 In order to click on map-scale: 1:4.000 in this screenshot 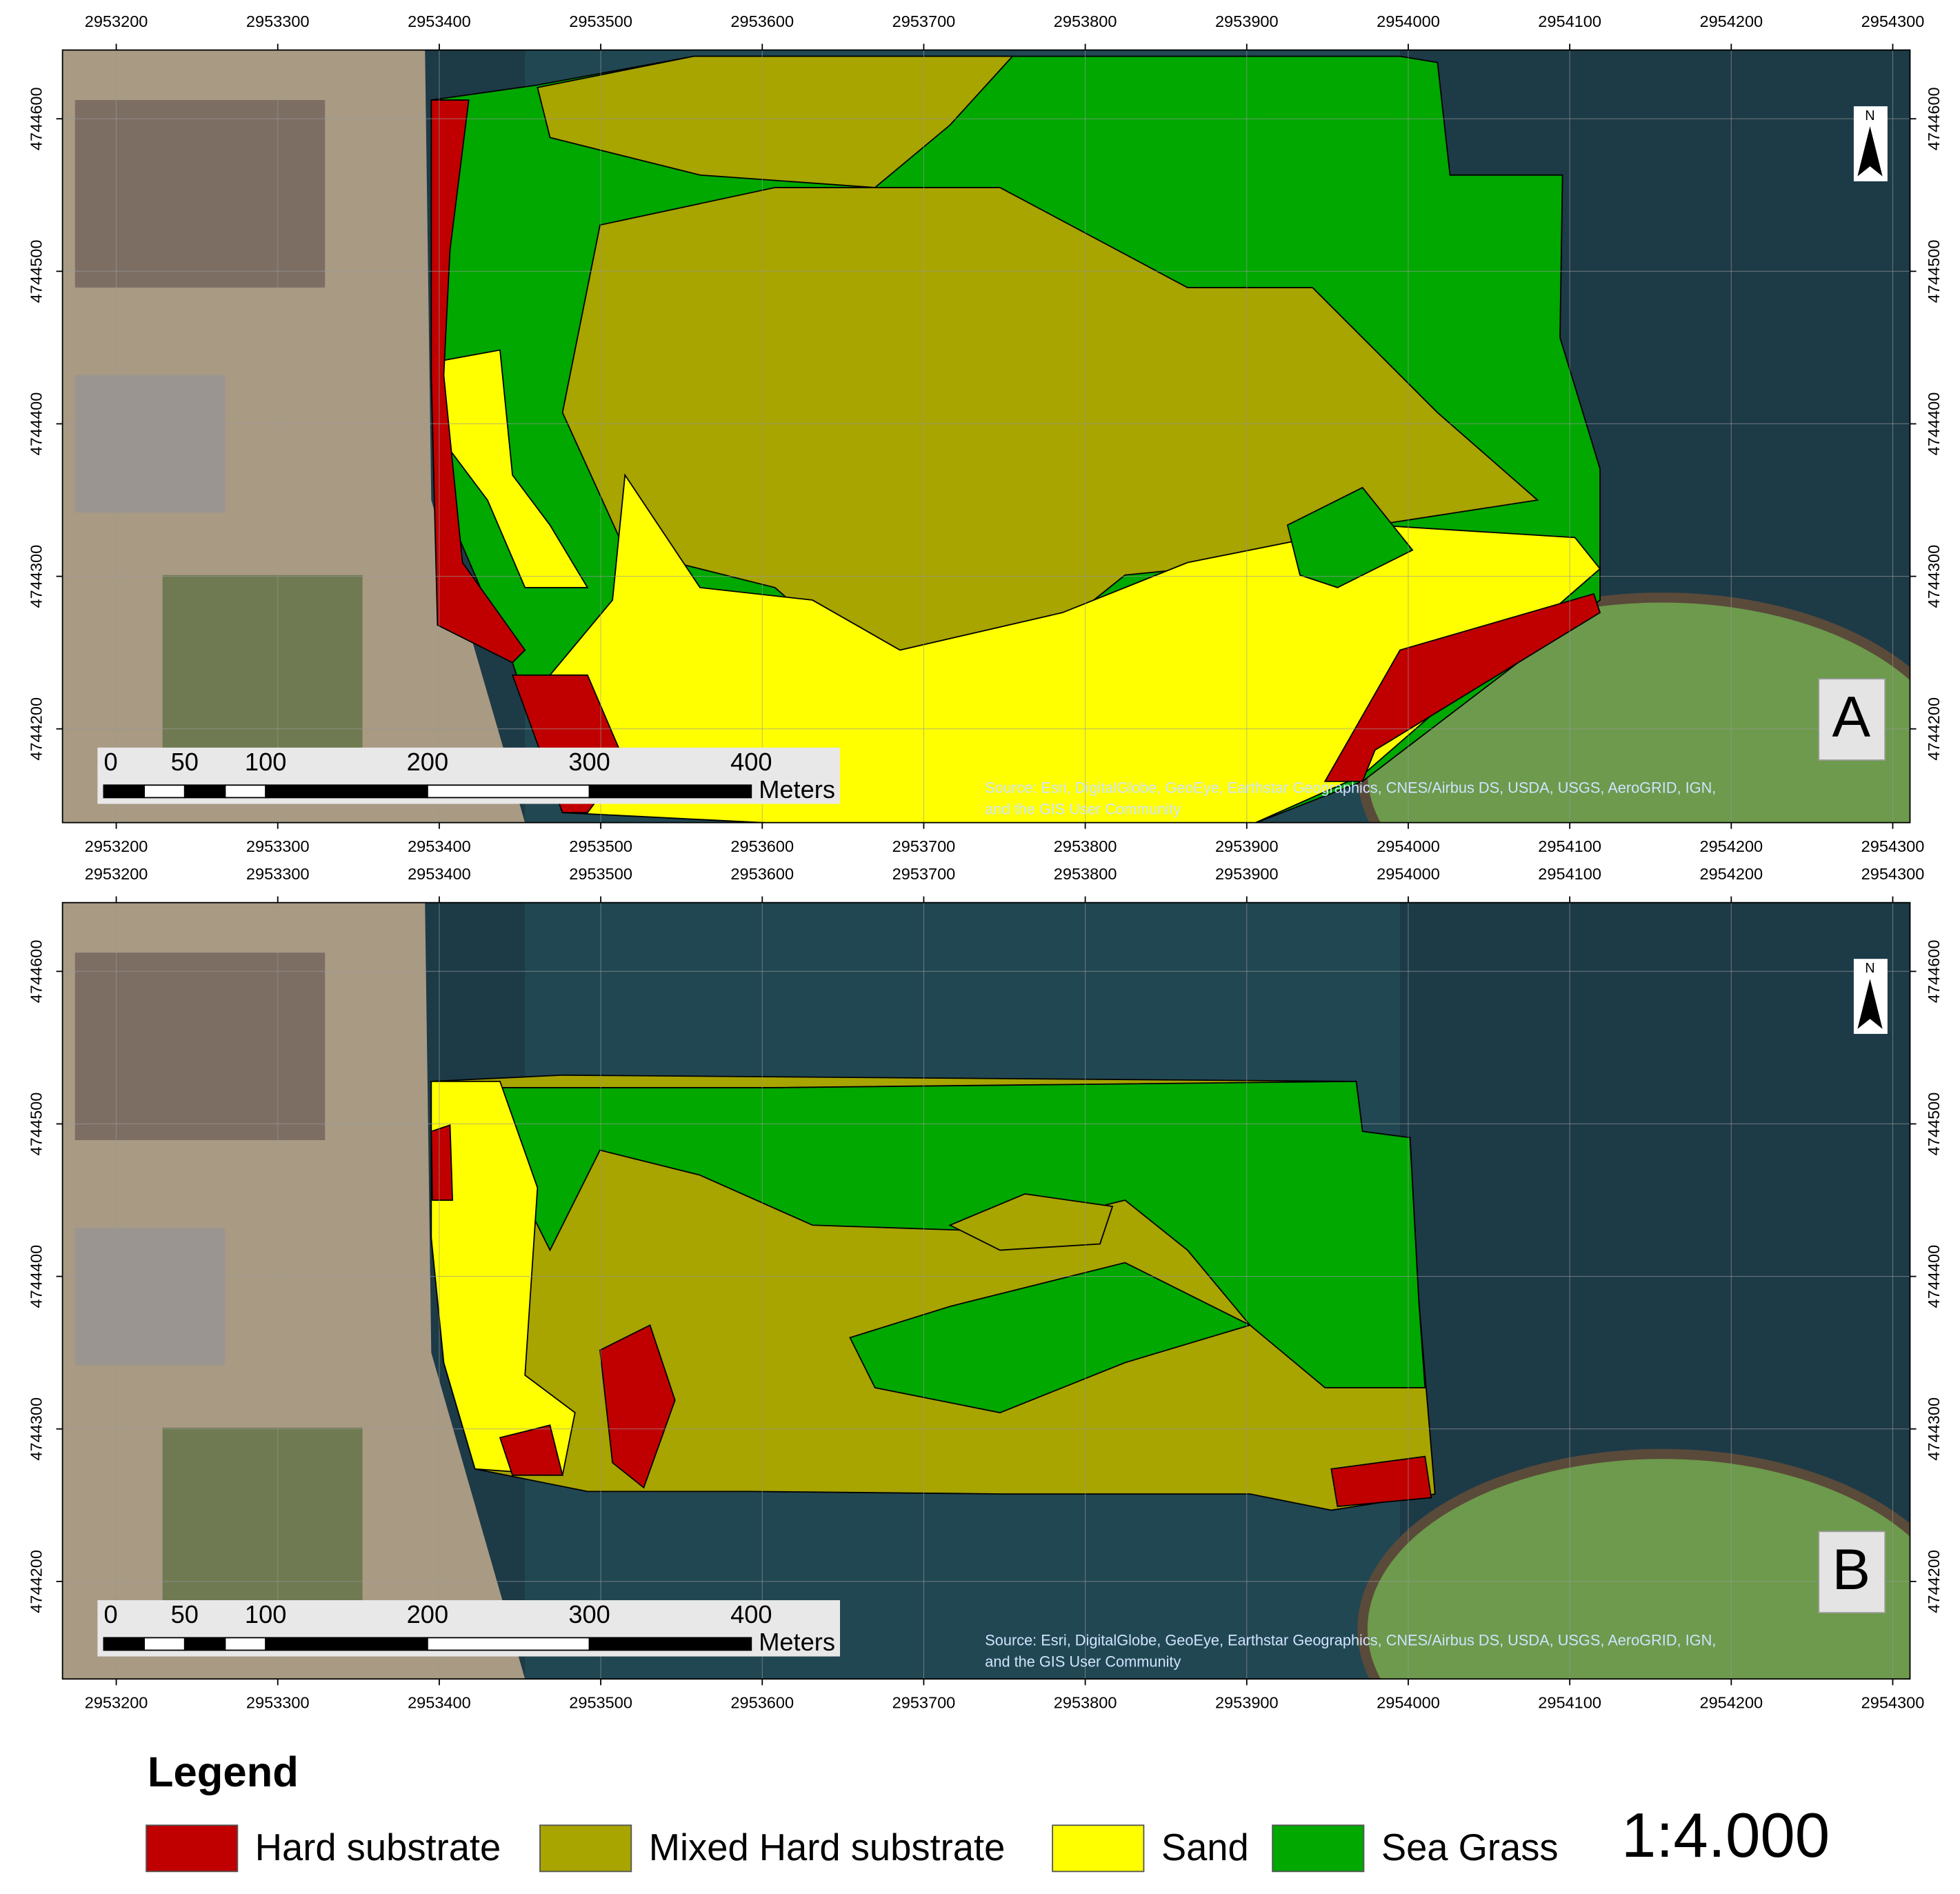, I will do `click(1725, 1836)`.